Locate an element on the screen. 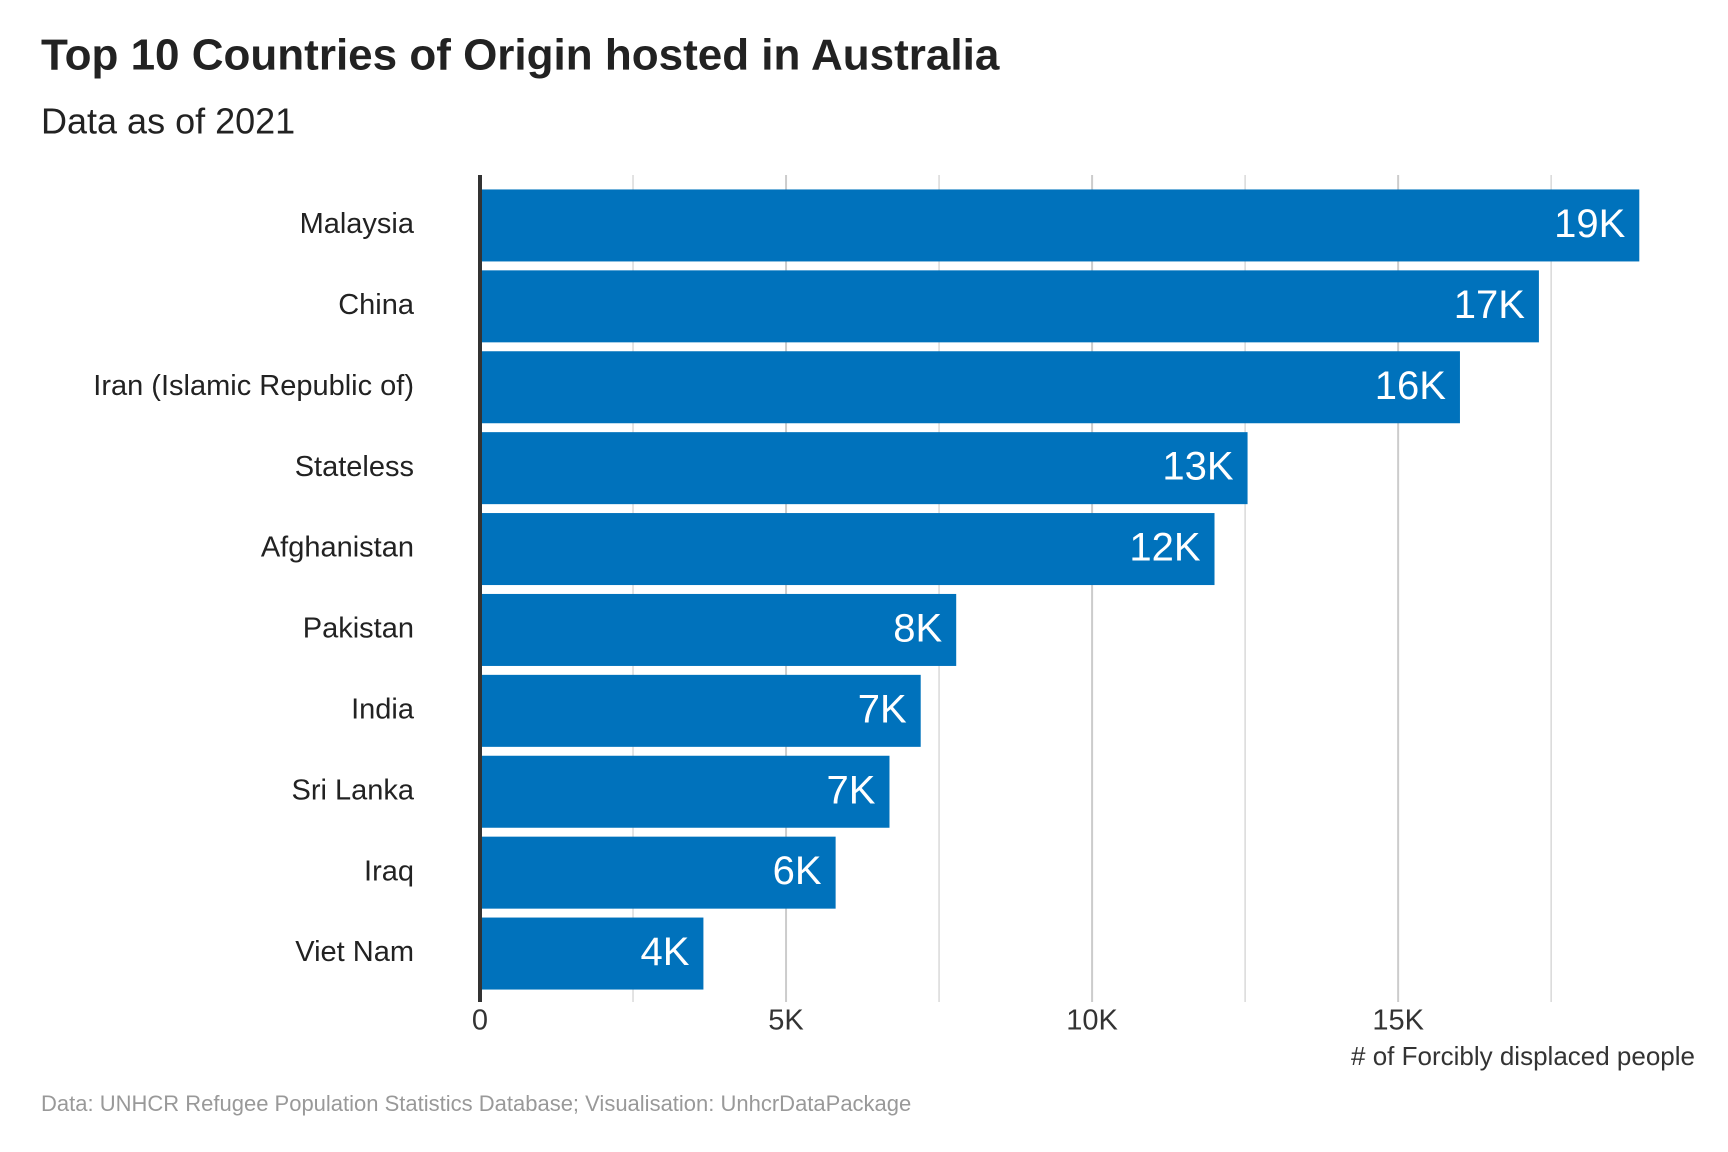 The height and width of the screenshot is (1152, 1728). y-tick-label: India is located at coordinates (383, 710).